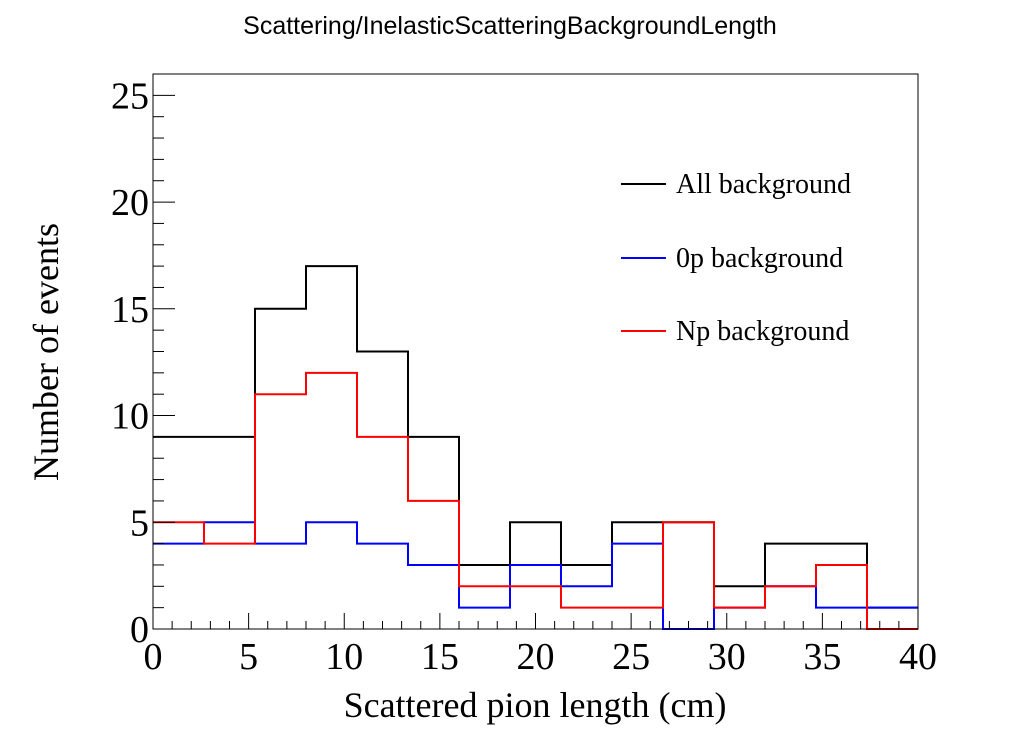  Describe the element at coordinates (139, 630) in the screenshot. I see `y-tick-label: 0` at that location.